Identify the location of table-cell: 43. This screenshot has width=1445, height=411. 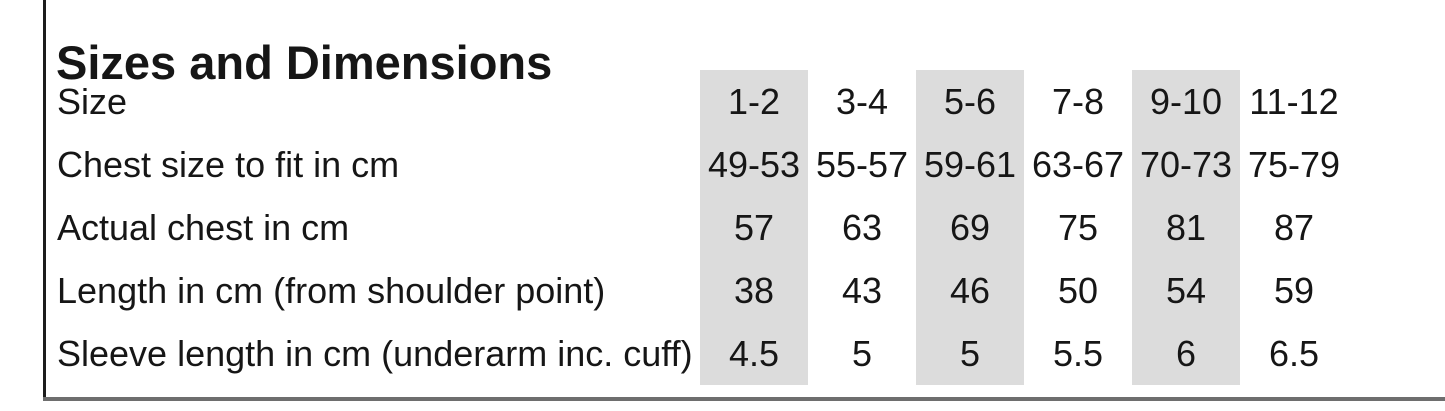
(862, 290).